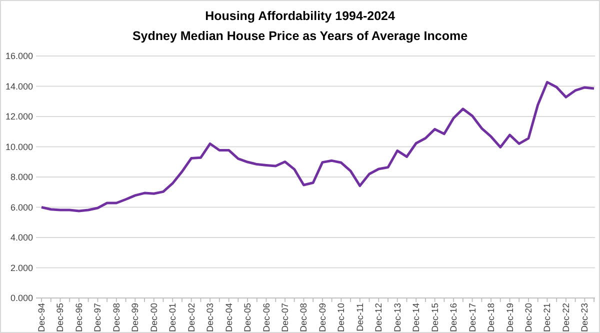 The width and height of the screenshot is (600, 333). I want to click on y-tick-label: 6.000, so click(21, 207).